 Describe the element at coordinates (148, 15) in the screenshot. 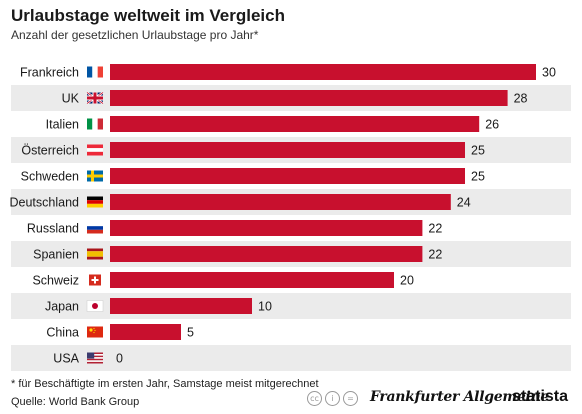

I see `page-title: Urlaubstage weltweit im Vergleich` at that location.